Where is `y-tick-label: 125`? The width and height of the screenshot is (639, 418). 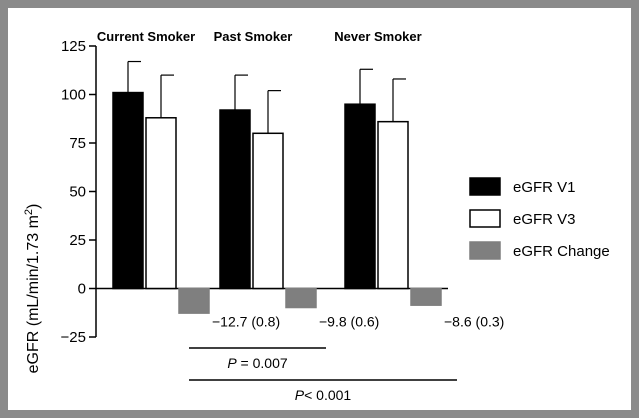
y-tick-label: 125 is located at coordinates (73, 46).